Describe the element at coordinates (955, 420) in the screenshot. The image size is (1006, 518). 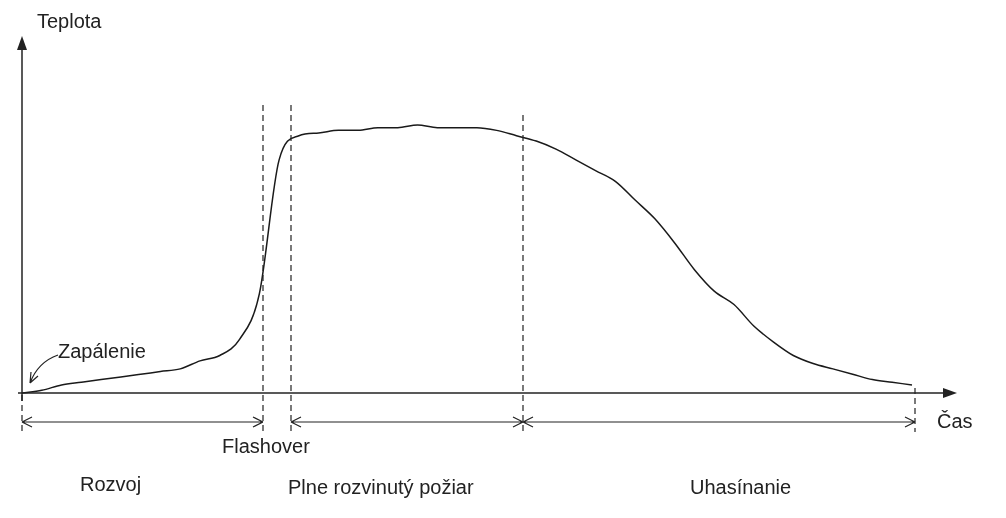
I see `x-axis-title: Čas` at that location.